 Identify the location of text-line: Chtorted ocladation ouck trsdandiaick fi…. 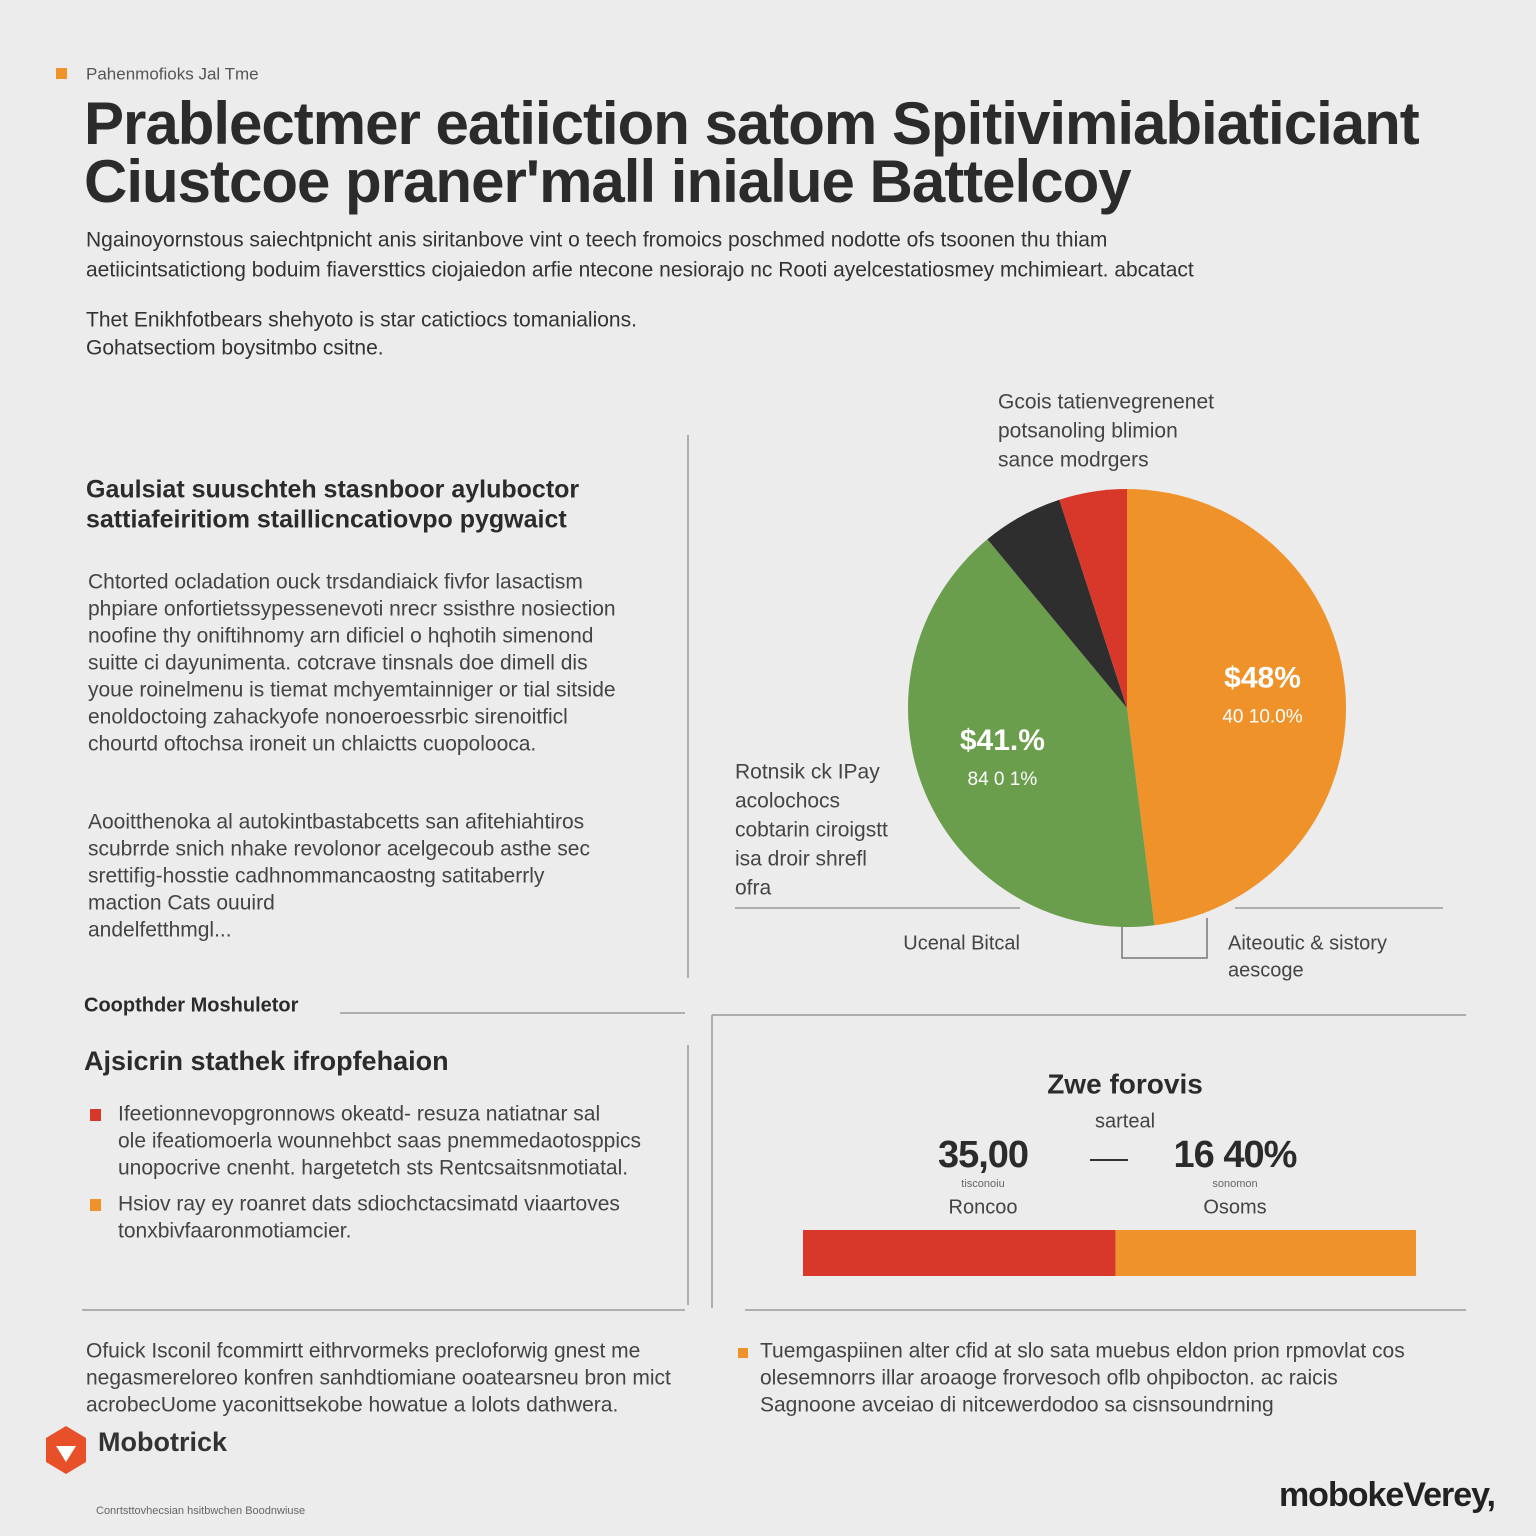
(335, 582).